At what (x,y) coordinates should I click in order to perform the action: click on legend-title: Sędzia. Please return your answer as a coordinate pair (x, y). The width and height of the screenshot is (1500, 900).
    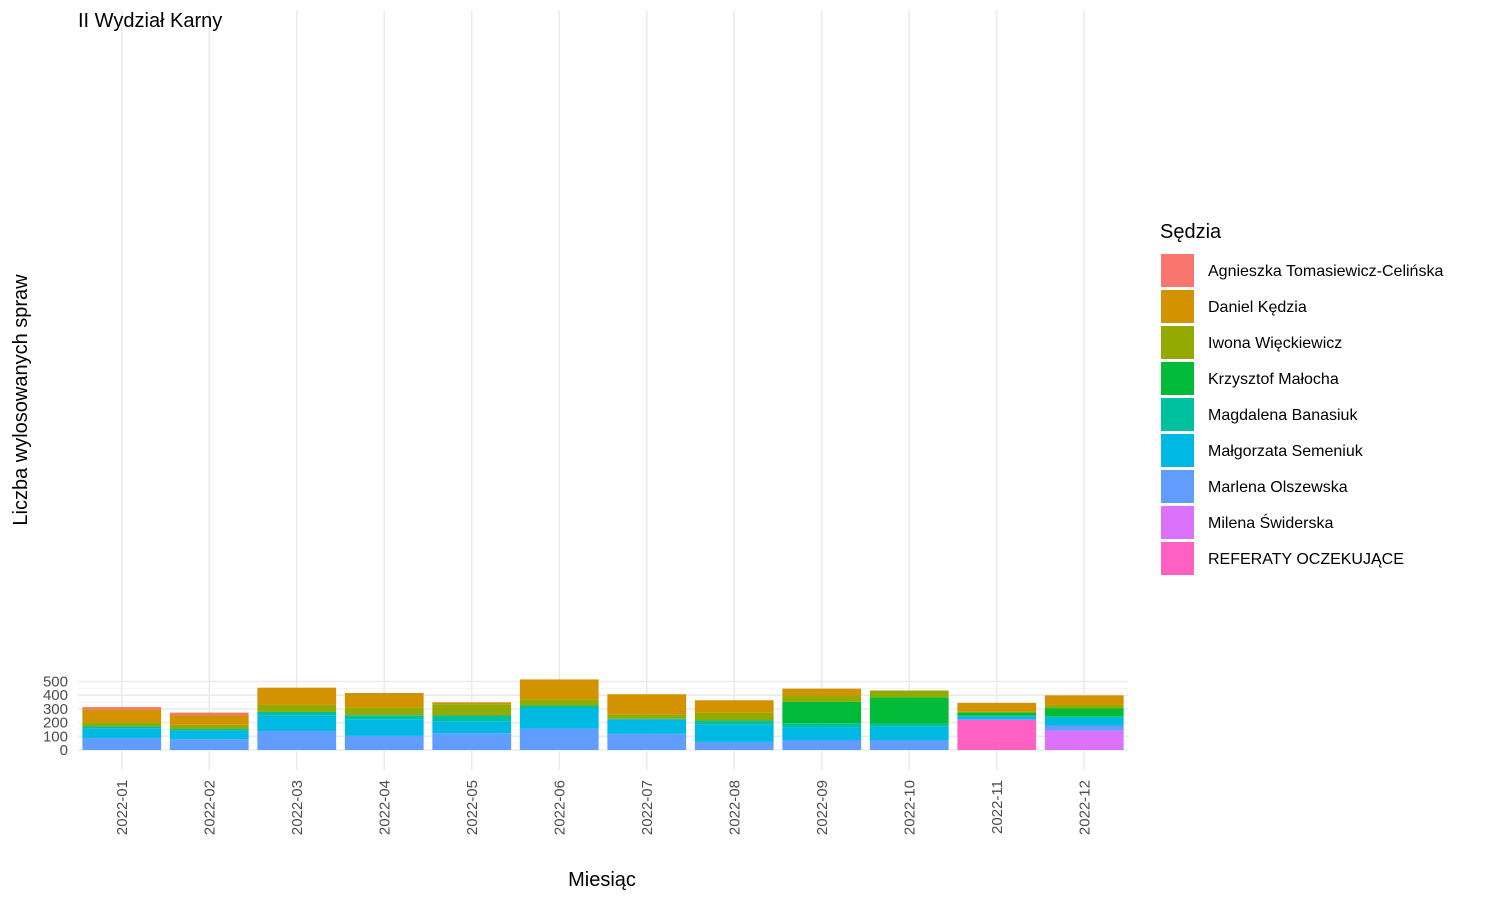
    Looking at the image, I should click on (1191, 232).